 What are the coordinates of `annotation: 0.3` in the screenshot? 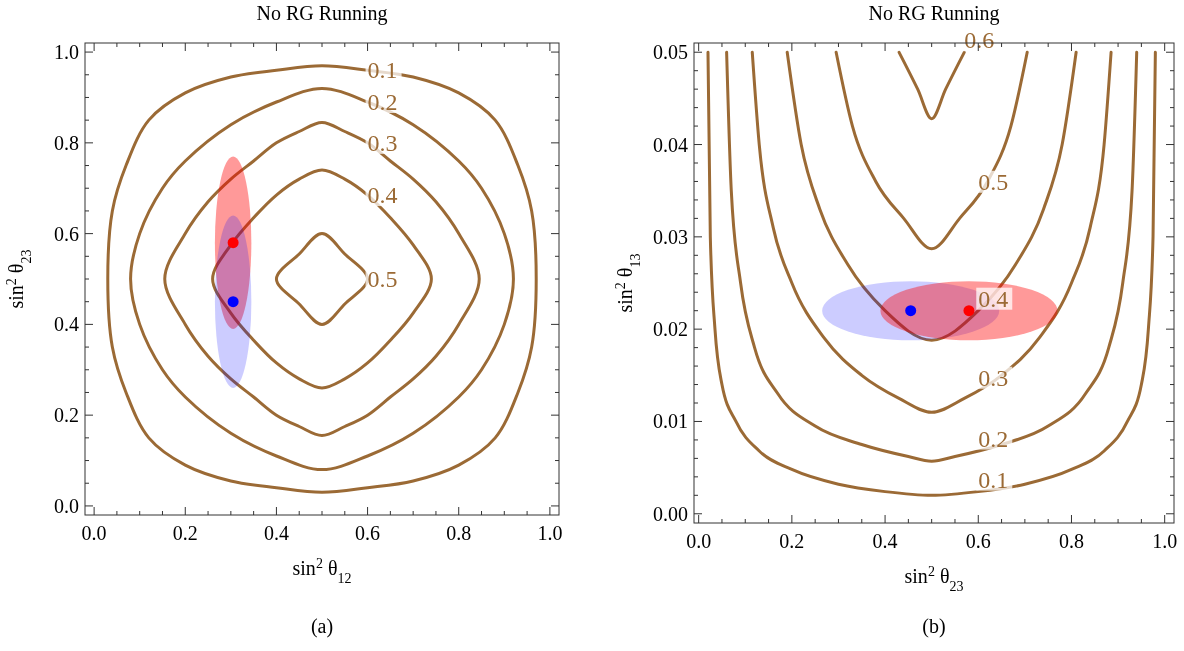 It's located at (382, 142).